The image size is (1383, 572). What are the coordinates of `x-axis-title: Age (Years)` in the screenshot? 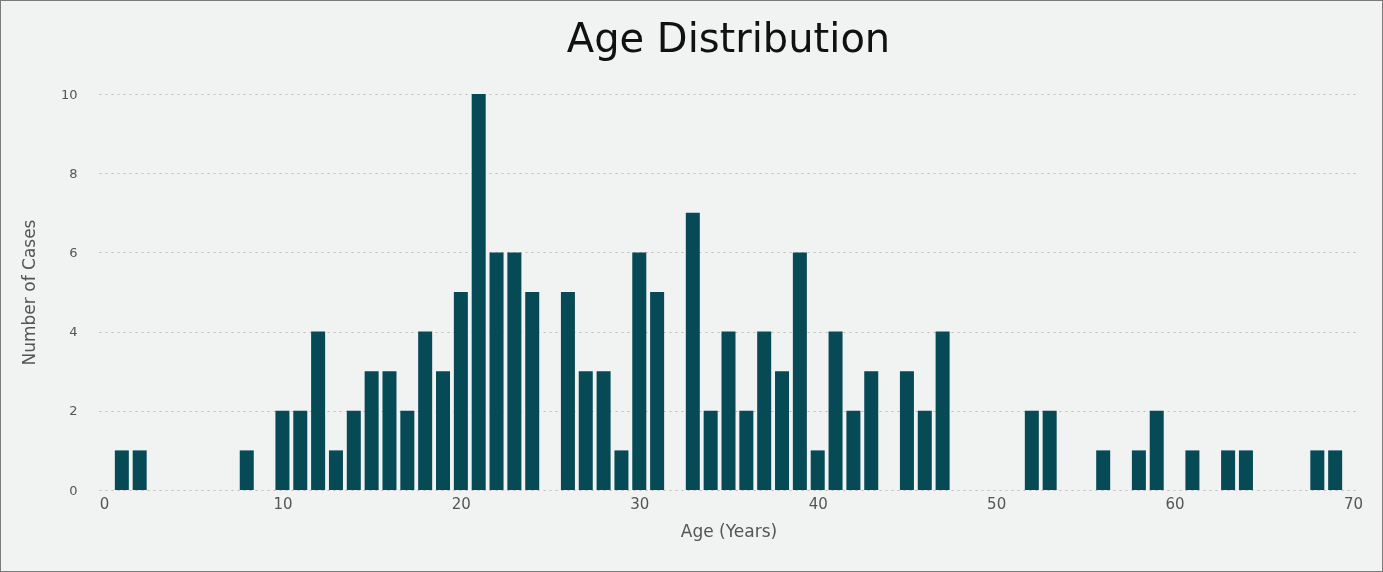 It's located at (729, 530).